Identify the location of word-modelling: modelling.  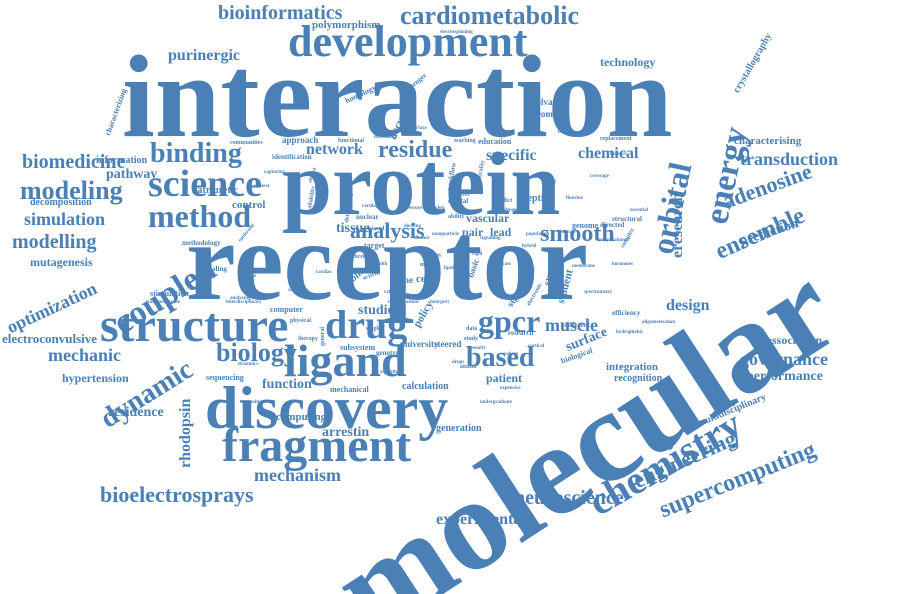
(54, 242).